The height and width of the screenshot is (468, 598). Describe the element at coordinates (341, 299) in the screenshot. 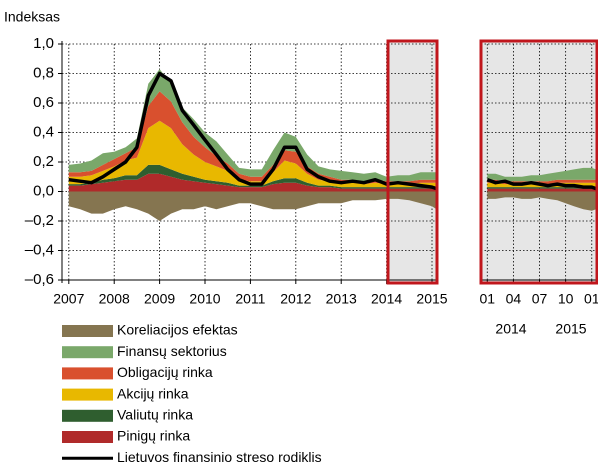

I see `x-tick-label: 2013` at that location.